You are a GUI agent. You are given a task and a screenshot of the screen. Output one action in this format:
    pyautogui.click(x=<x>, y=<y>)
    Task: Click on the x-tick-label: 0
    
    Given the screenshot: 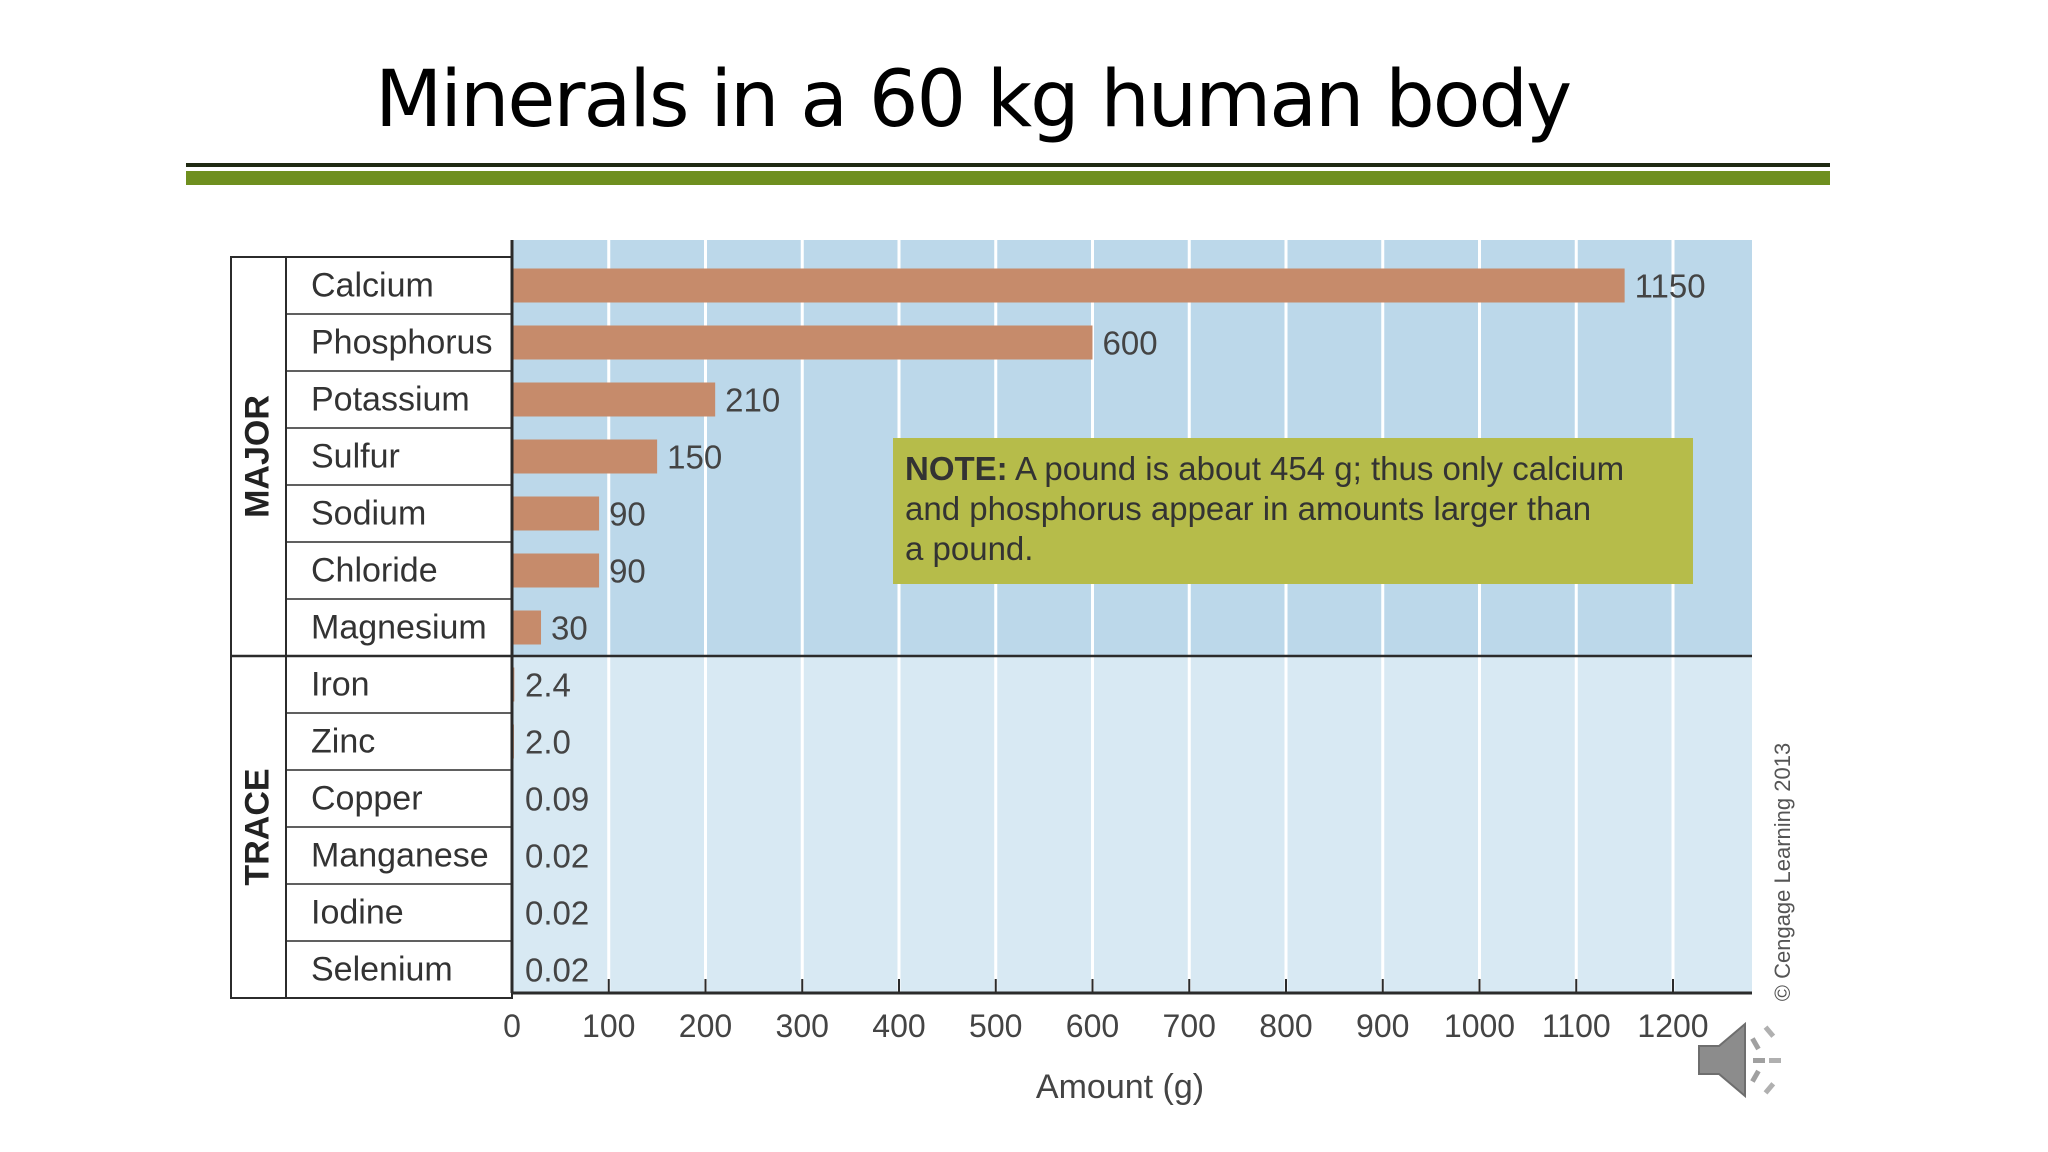 What is the action you would take?
    pyautogui.click(x=512, y=1026)
    